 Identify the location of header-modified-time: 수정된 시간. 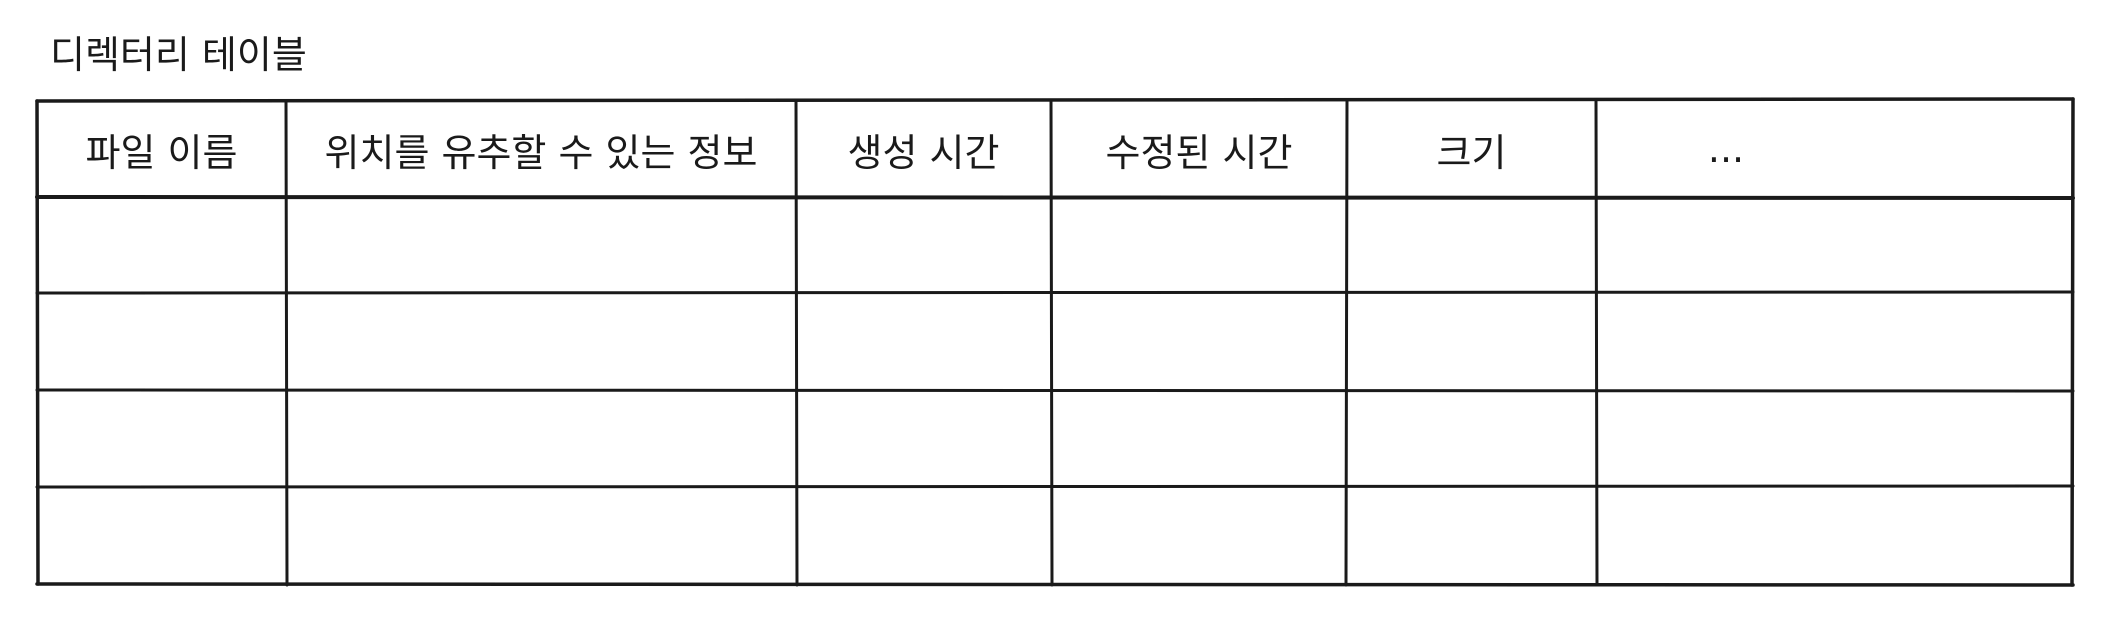
(1199, 152).